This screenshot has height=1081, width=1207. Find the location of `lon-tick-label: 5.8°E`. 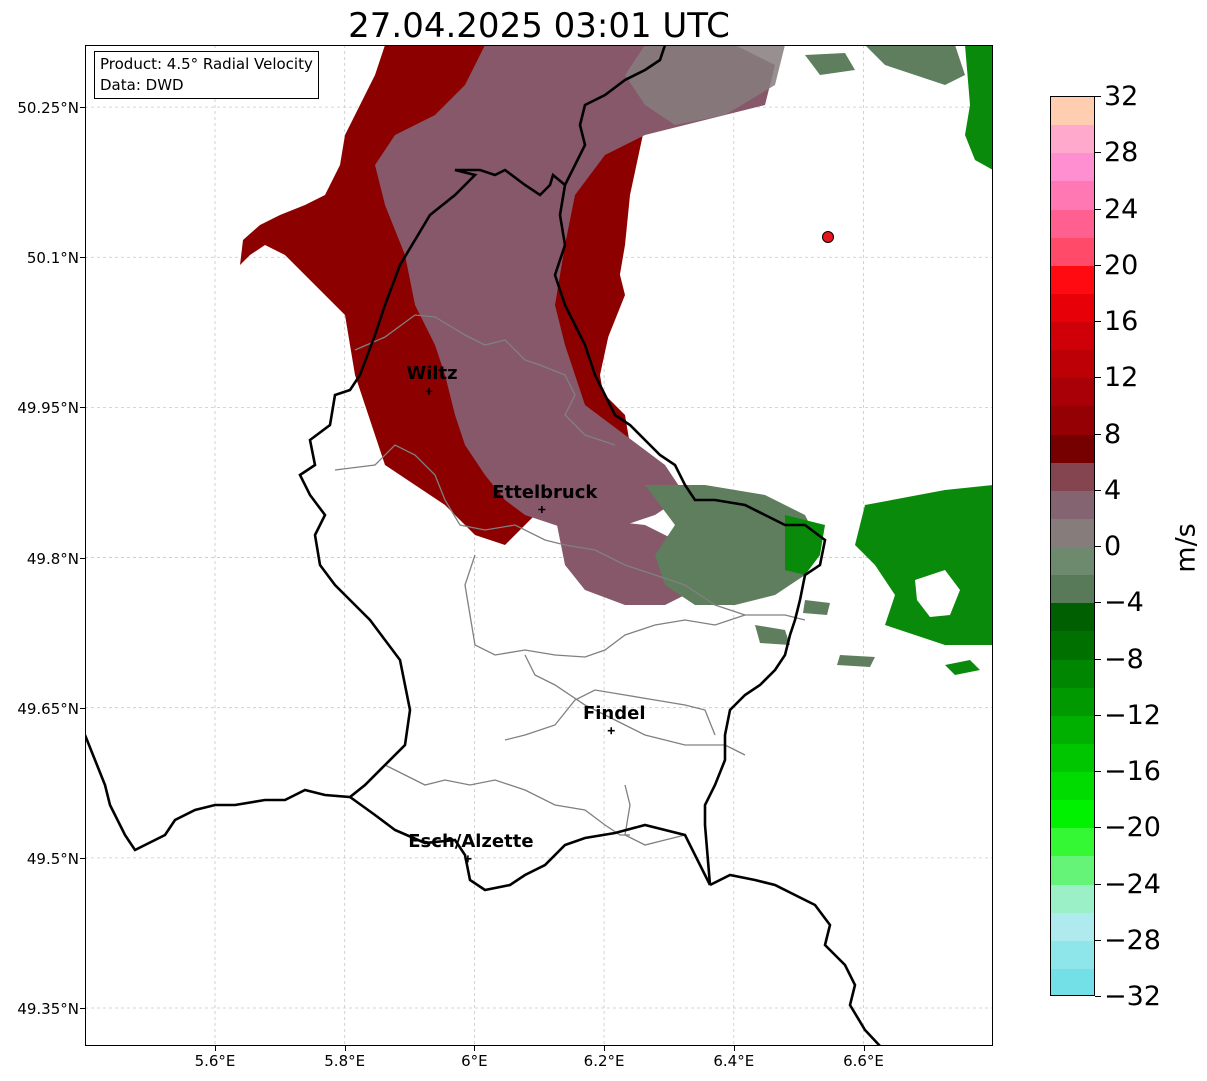

lon-tick-label: 5.8°E is located at coordinates (345, 1061).